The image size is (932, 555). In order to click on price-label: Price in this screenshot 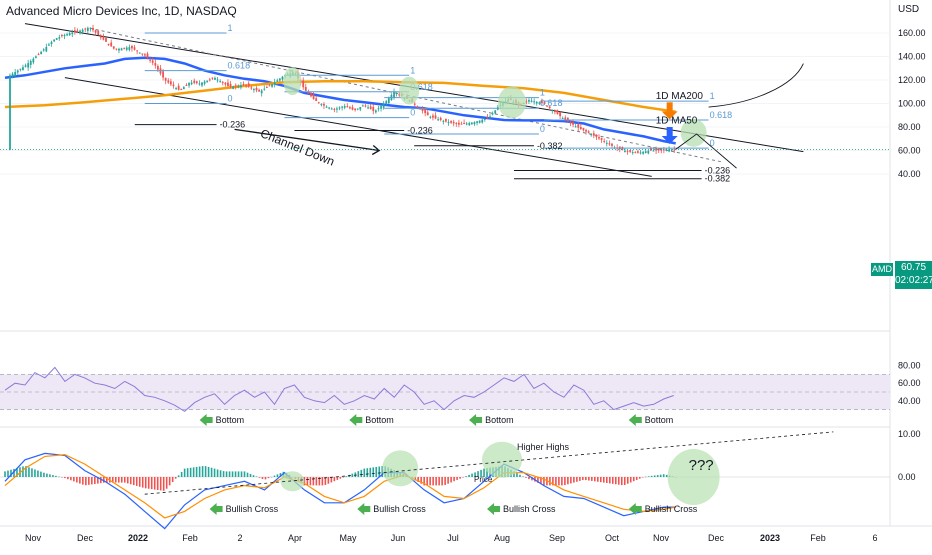, I will do `click(483, 479)`.